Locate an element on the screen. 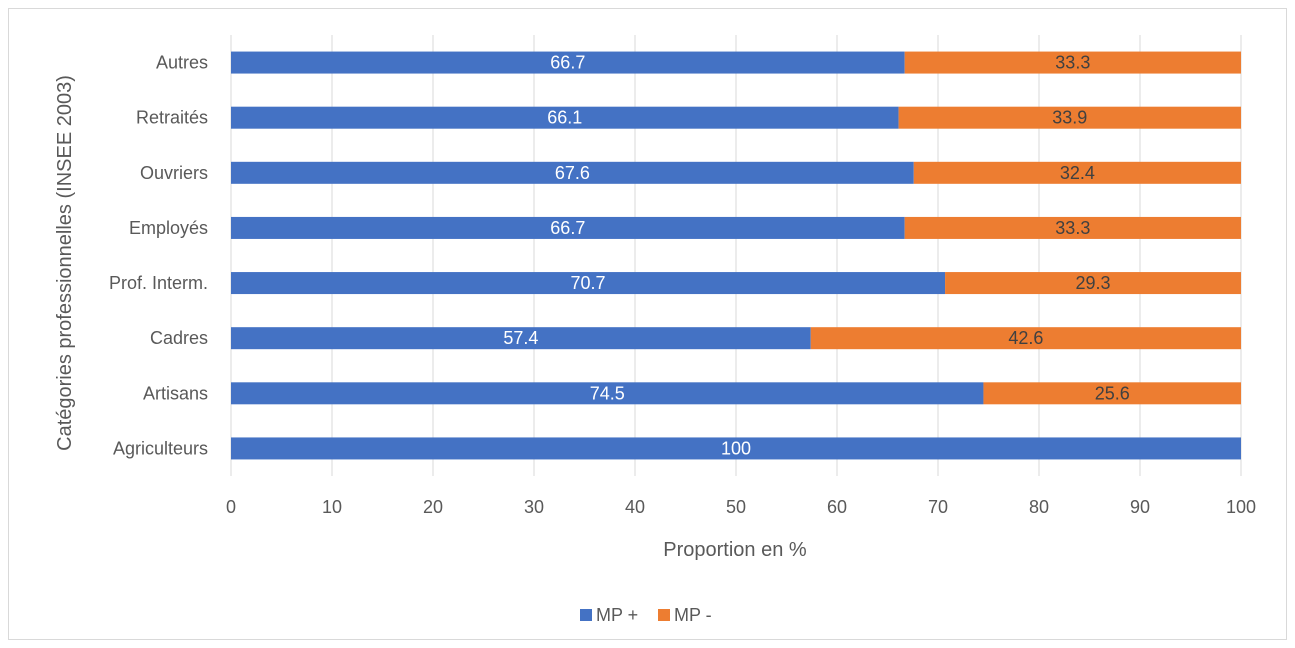  x-tick-label: 100 is located at coordinates (1241, 507).